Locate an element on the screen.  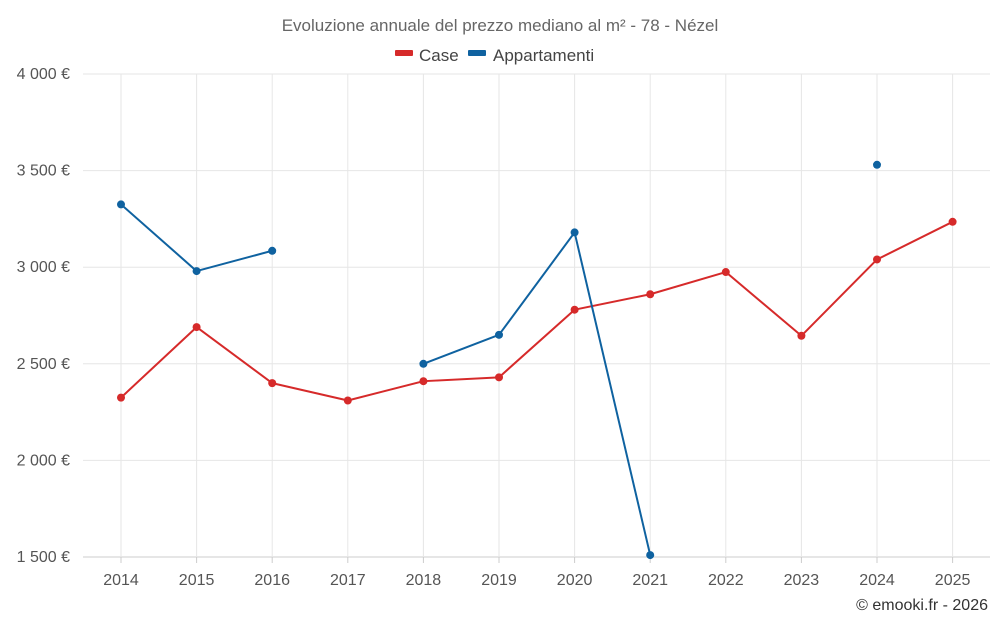
x-tick-label: 2020 is located at coordinates (575, 580).